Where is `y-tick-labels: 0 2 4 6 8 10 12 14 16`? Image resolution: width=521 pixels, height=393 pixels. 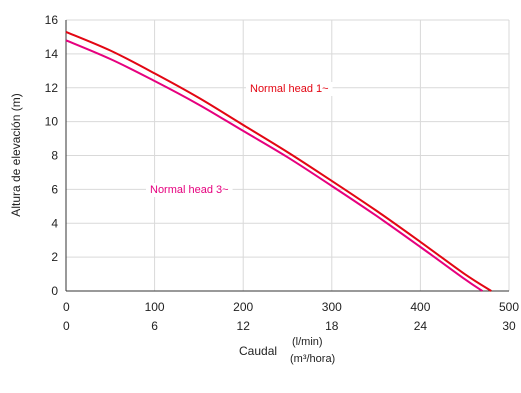 y-tick-labels: 0 2 4 6 8 10 12 14 16 is located at coordinates (52, 155).